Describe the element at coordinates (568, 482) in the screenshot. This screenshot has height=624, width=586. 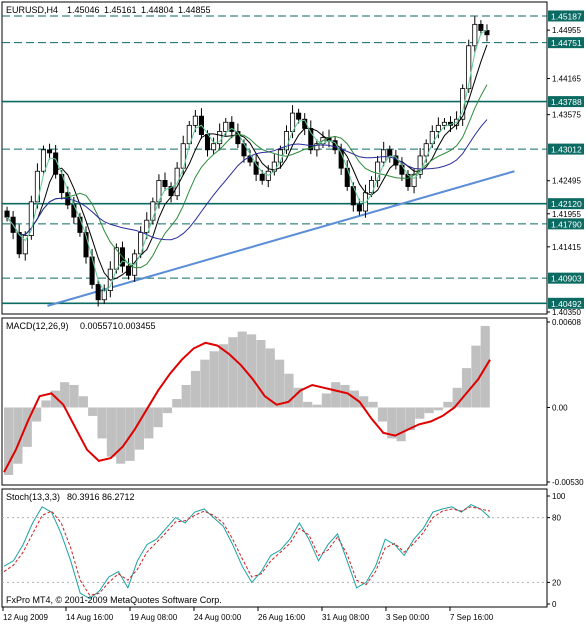
I see `macd-tick-label: -0.00530` at that location.